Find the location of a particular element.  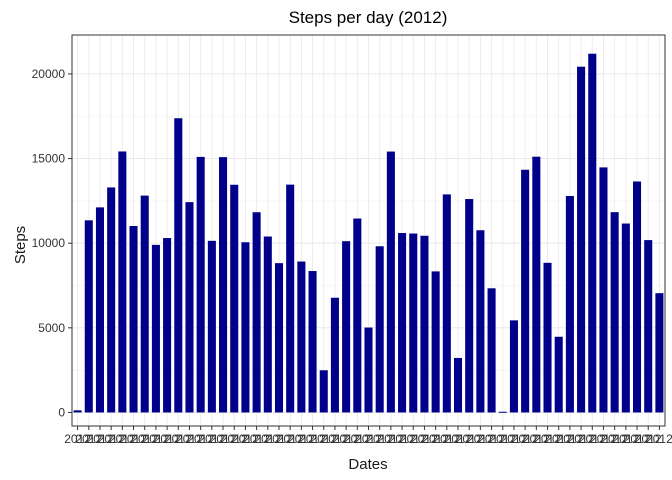

y-tick-label: 0 is located at coordinates (61, 412).